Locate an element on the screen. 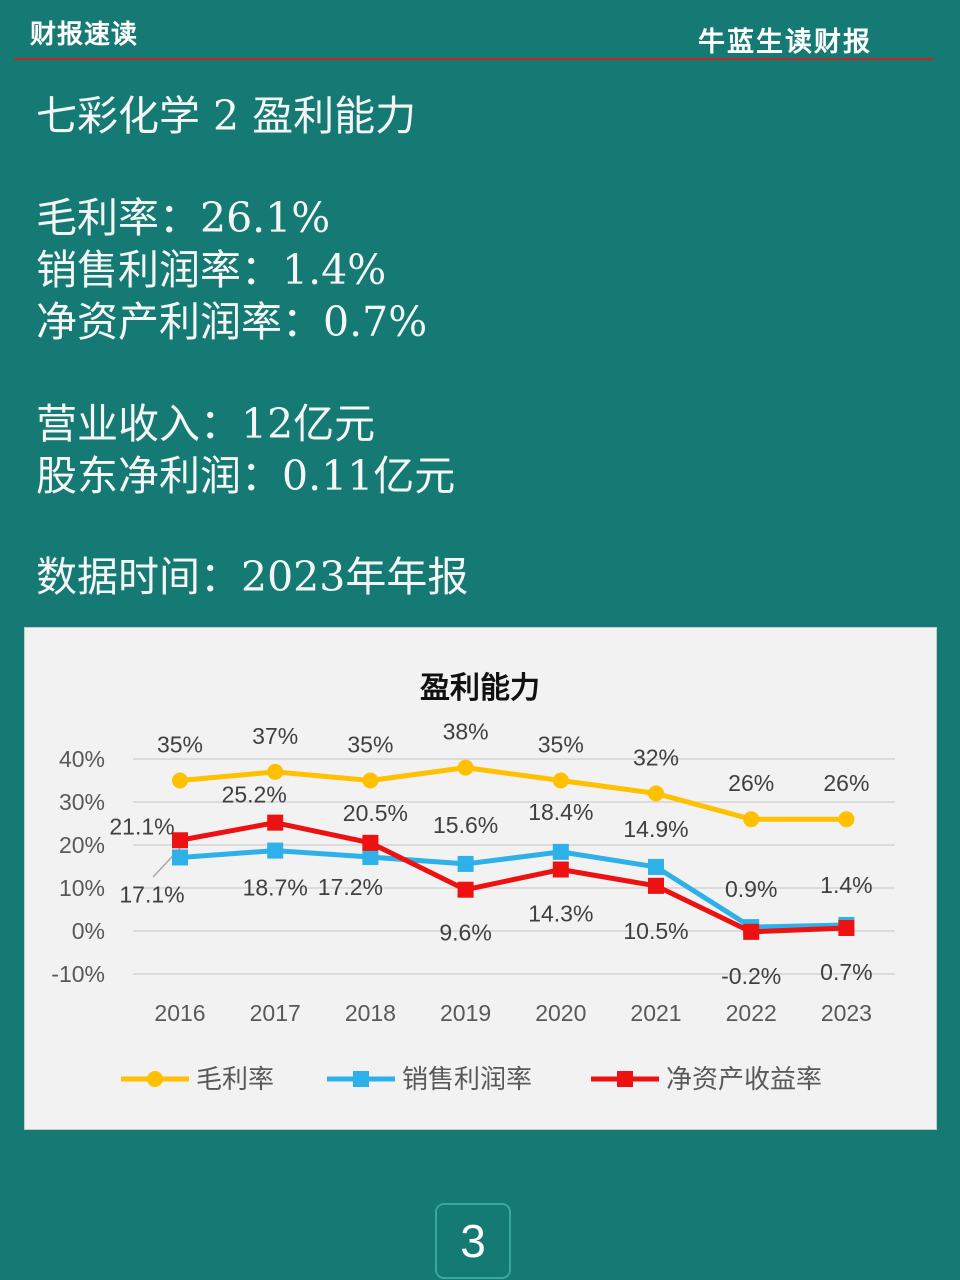 The height and width of the screenshot is (1280, 960). x-tick-label: 2019 is located at coordinates (465, 1013).